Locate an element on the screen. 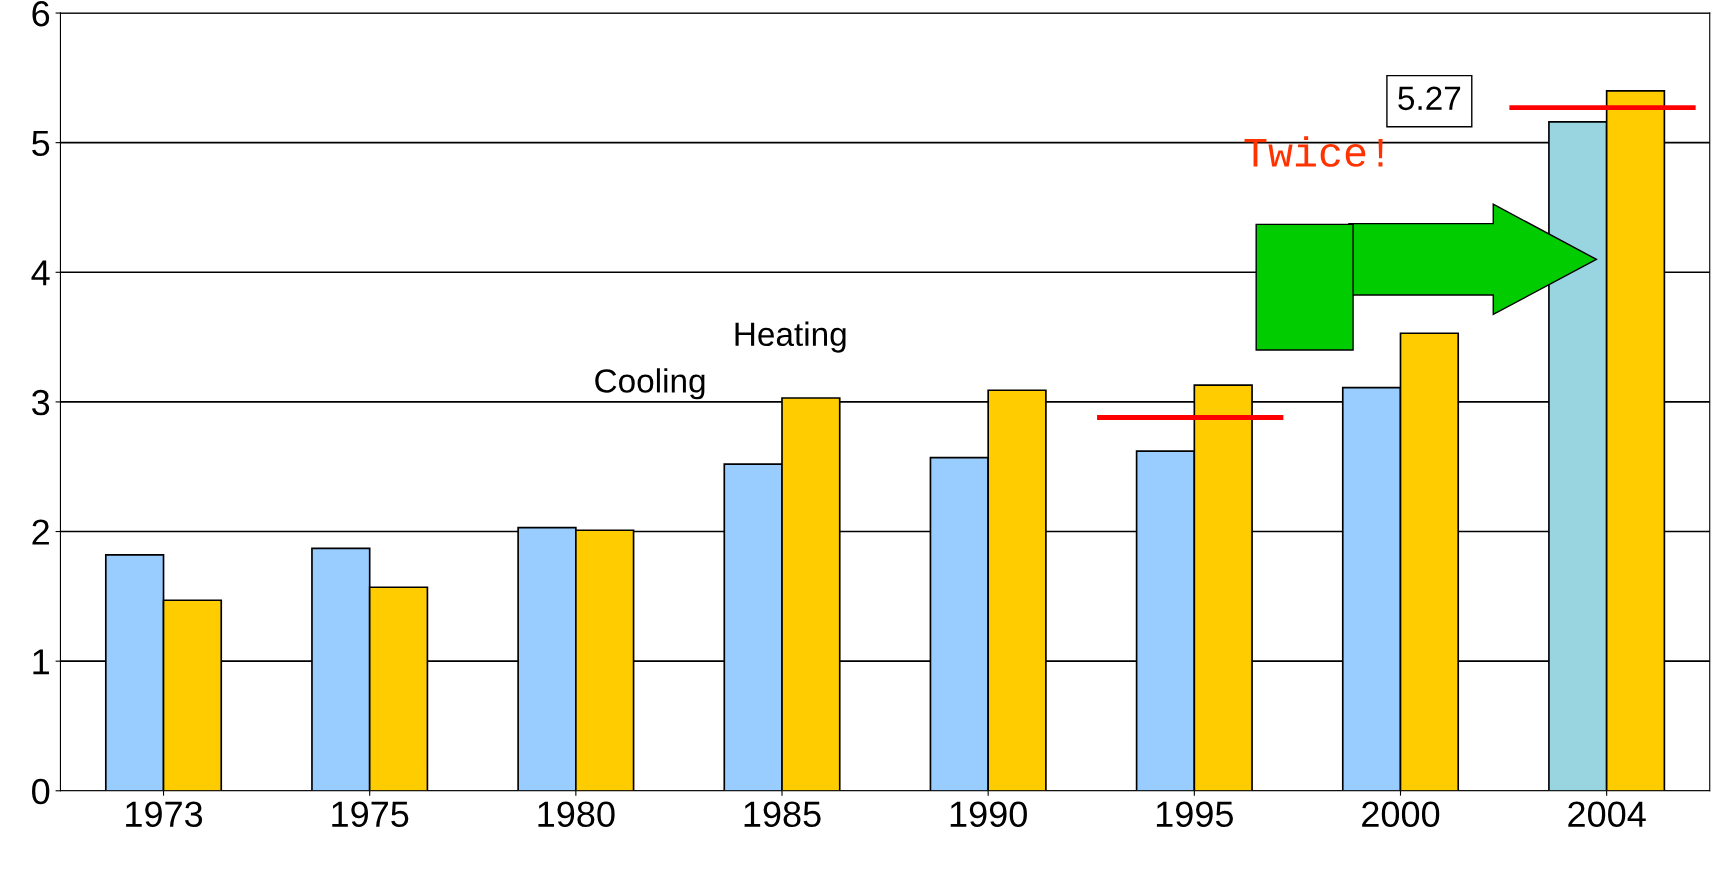 Image resolution: width=1727 pixels, height=869 pixels. y-tick-label: 4 is located at coordinates (40, 273).